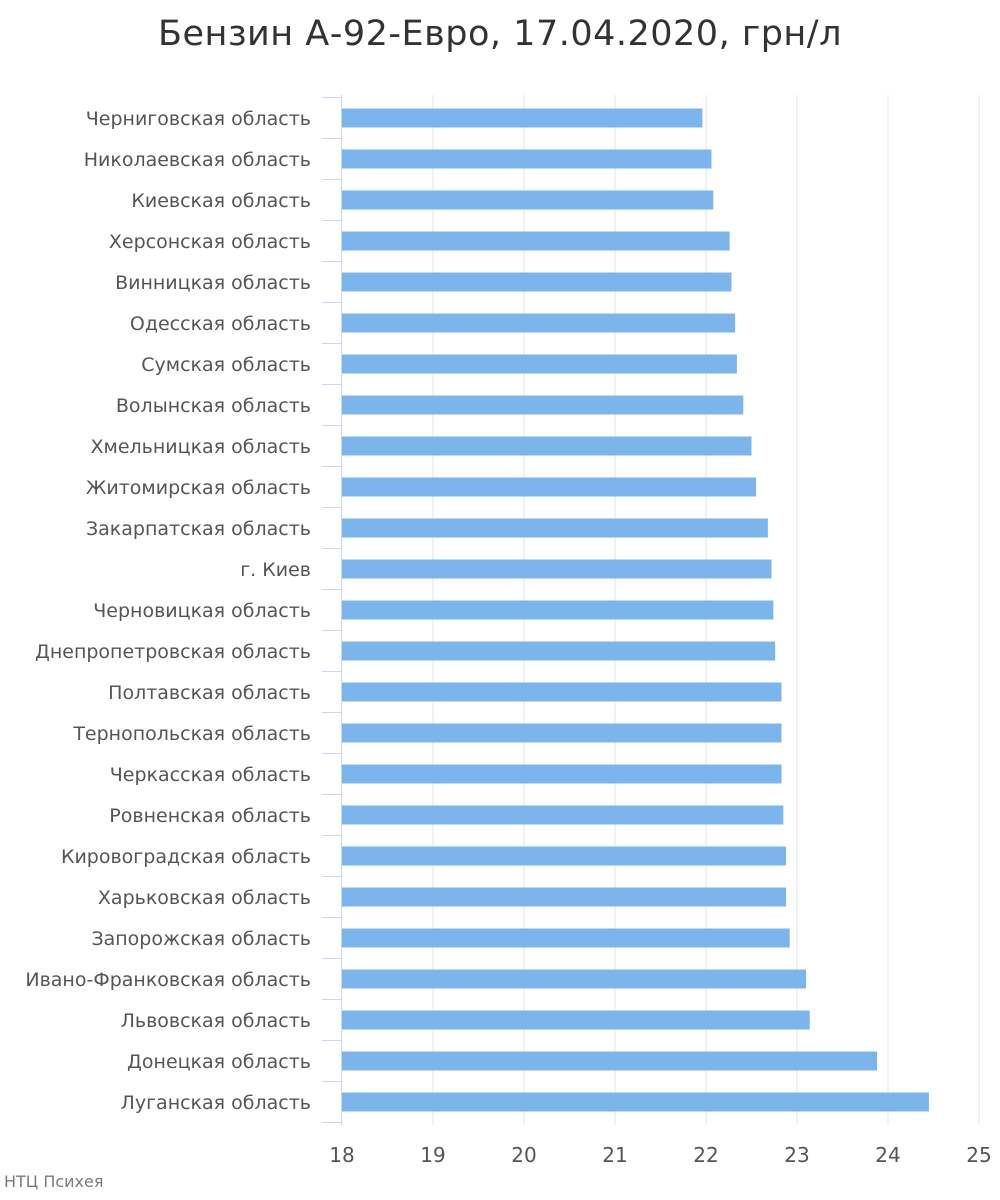  I want to click on category-label: Ивано-Франковская область, so click(168, 980).